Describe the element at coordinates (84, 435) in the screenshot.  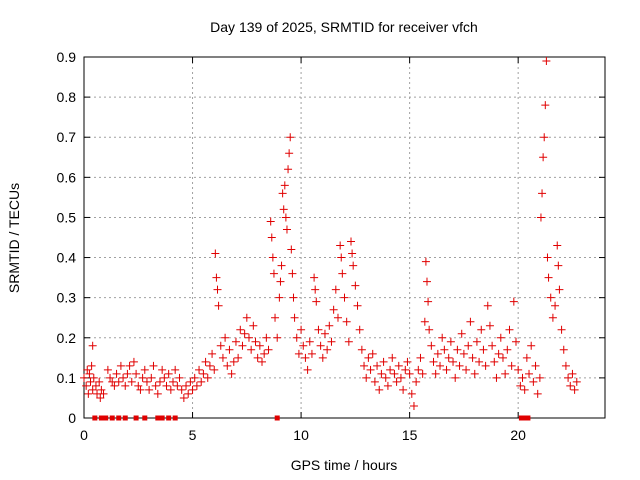
I see `x-tick-label: 0` at that location.